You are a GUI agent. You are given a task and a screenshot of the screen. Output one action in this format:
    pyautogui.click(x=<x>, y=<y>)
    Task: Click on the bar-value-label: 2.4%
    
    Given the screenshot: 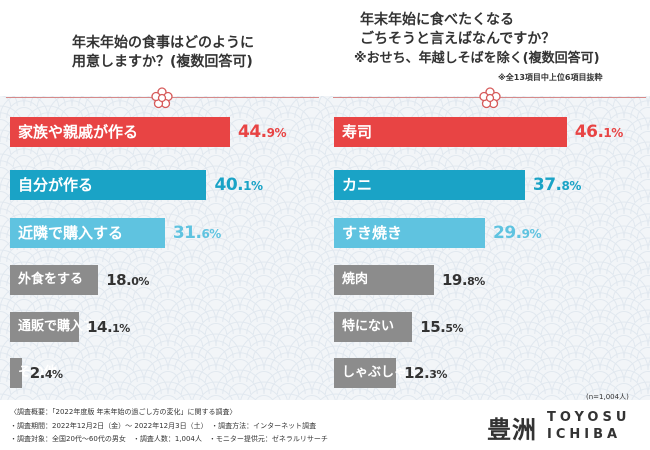 What is the action you would take?
    pyautogui.click(x=46, y=373)
    